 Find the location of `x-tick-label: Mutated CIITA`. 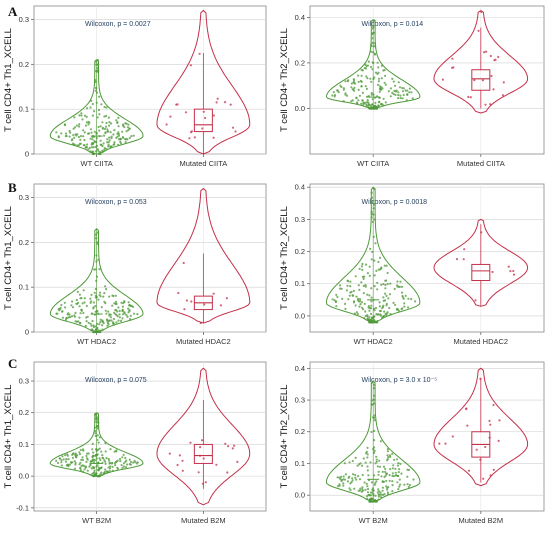

x-tick-label: Mutated CIITA is located at coordinates (203, 163).